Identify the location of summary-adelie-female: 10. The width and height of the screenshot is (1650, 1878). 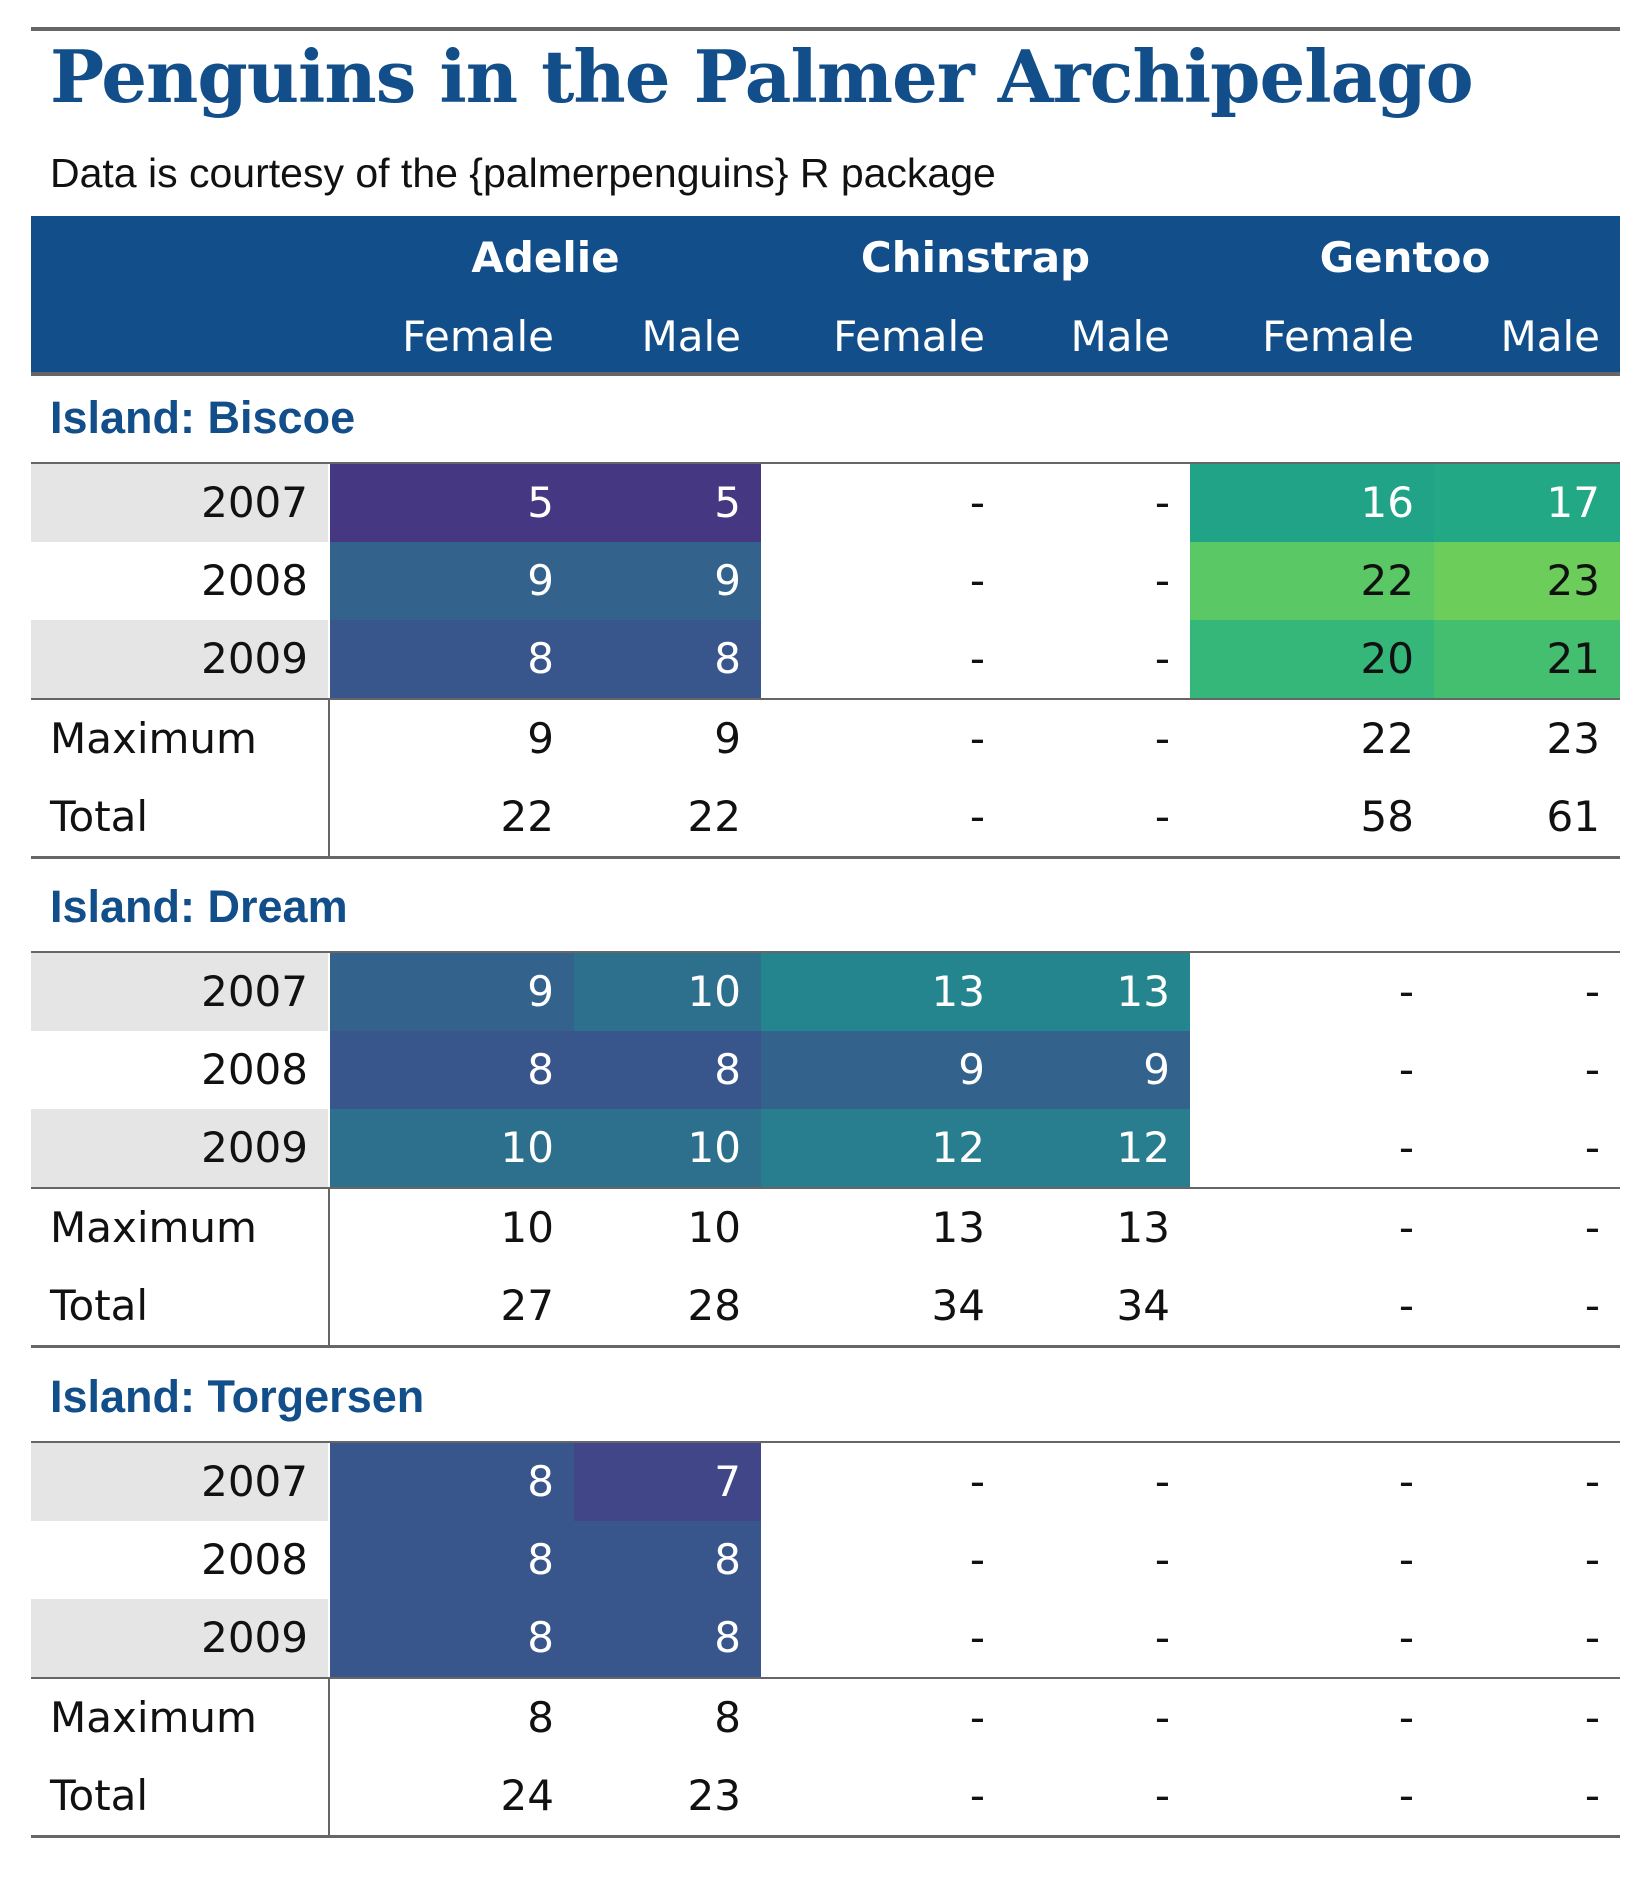
(527, 1227).